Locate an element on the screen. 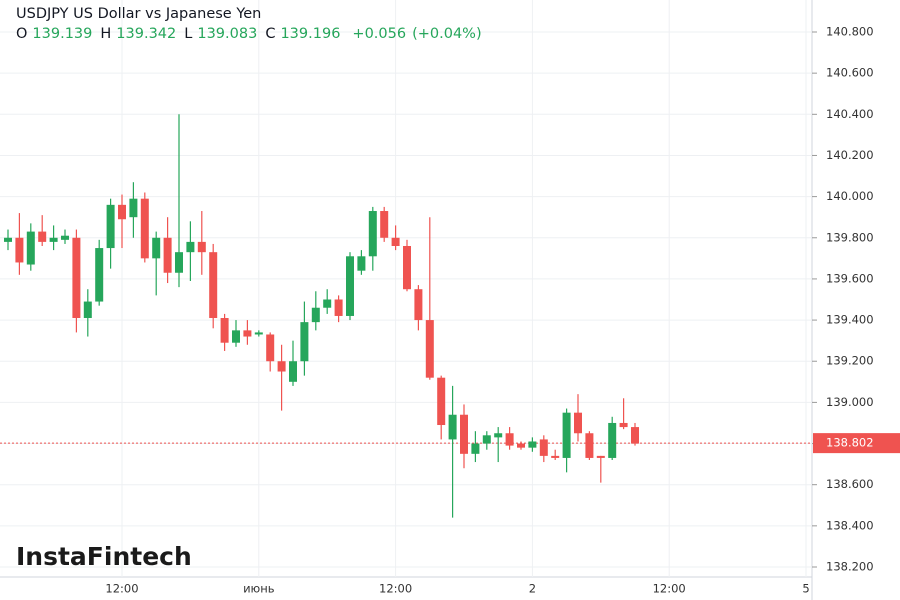 The height and width of the screenshot is (600, 900). watermark: InstaFintech is located at coordinates (104, 556).